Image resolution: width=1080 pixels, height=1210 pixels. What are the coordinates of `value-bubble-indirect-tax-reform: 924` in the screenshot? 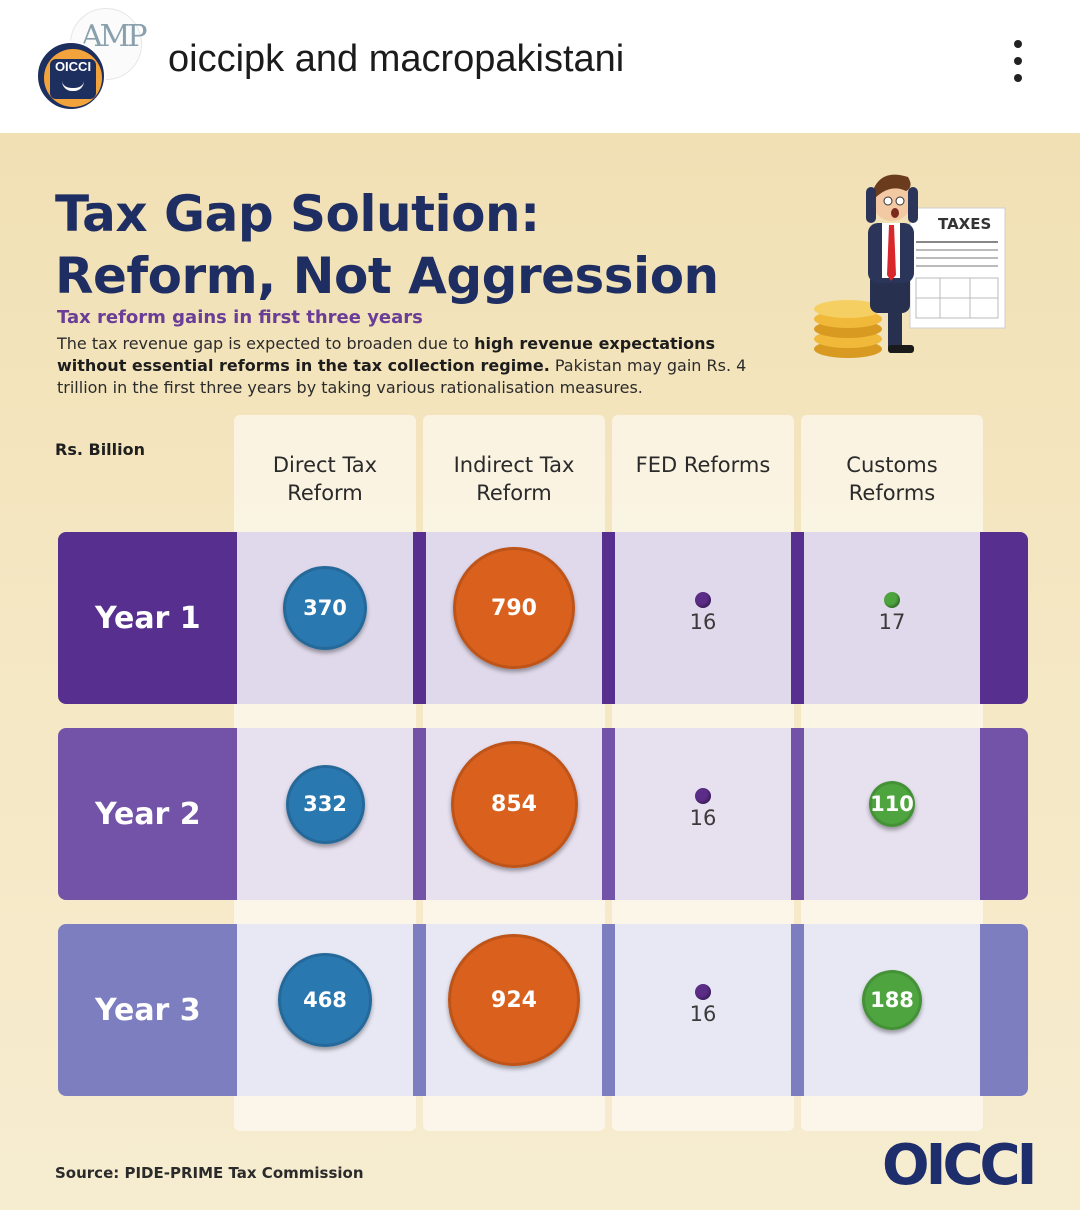 It's located at (514, 1000).